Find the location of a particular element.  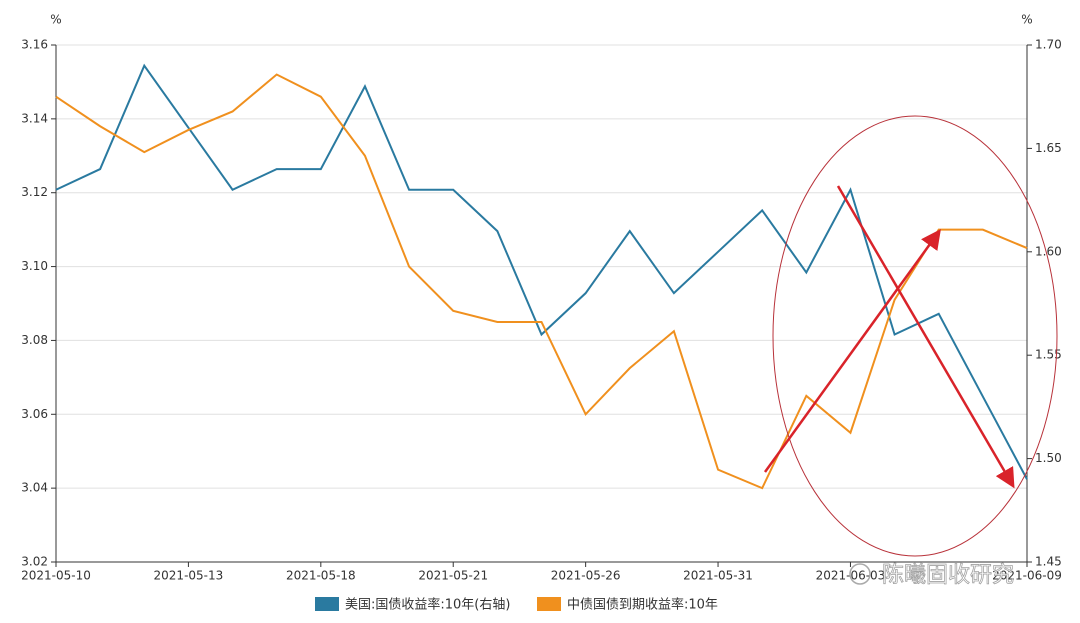

x-tick-label: 2021-05-10 is located at coordinates (56, 576).